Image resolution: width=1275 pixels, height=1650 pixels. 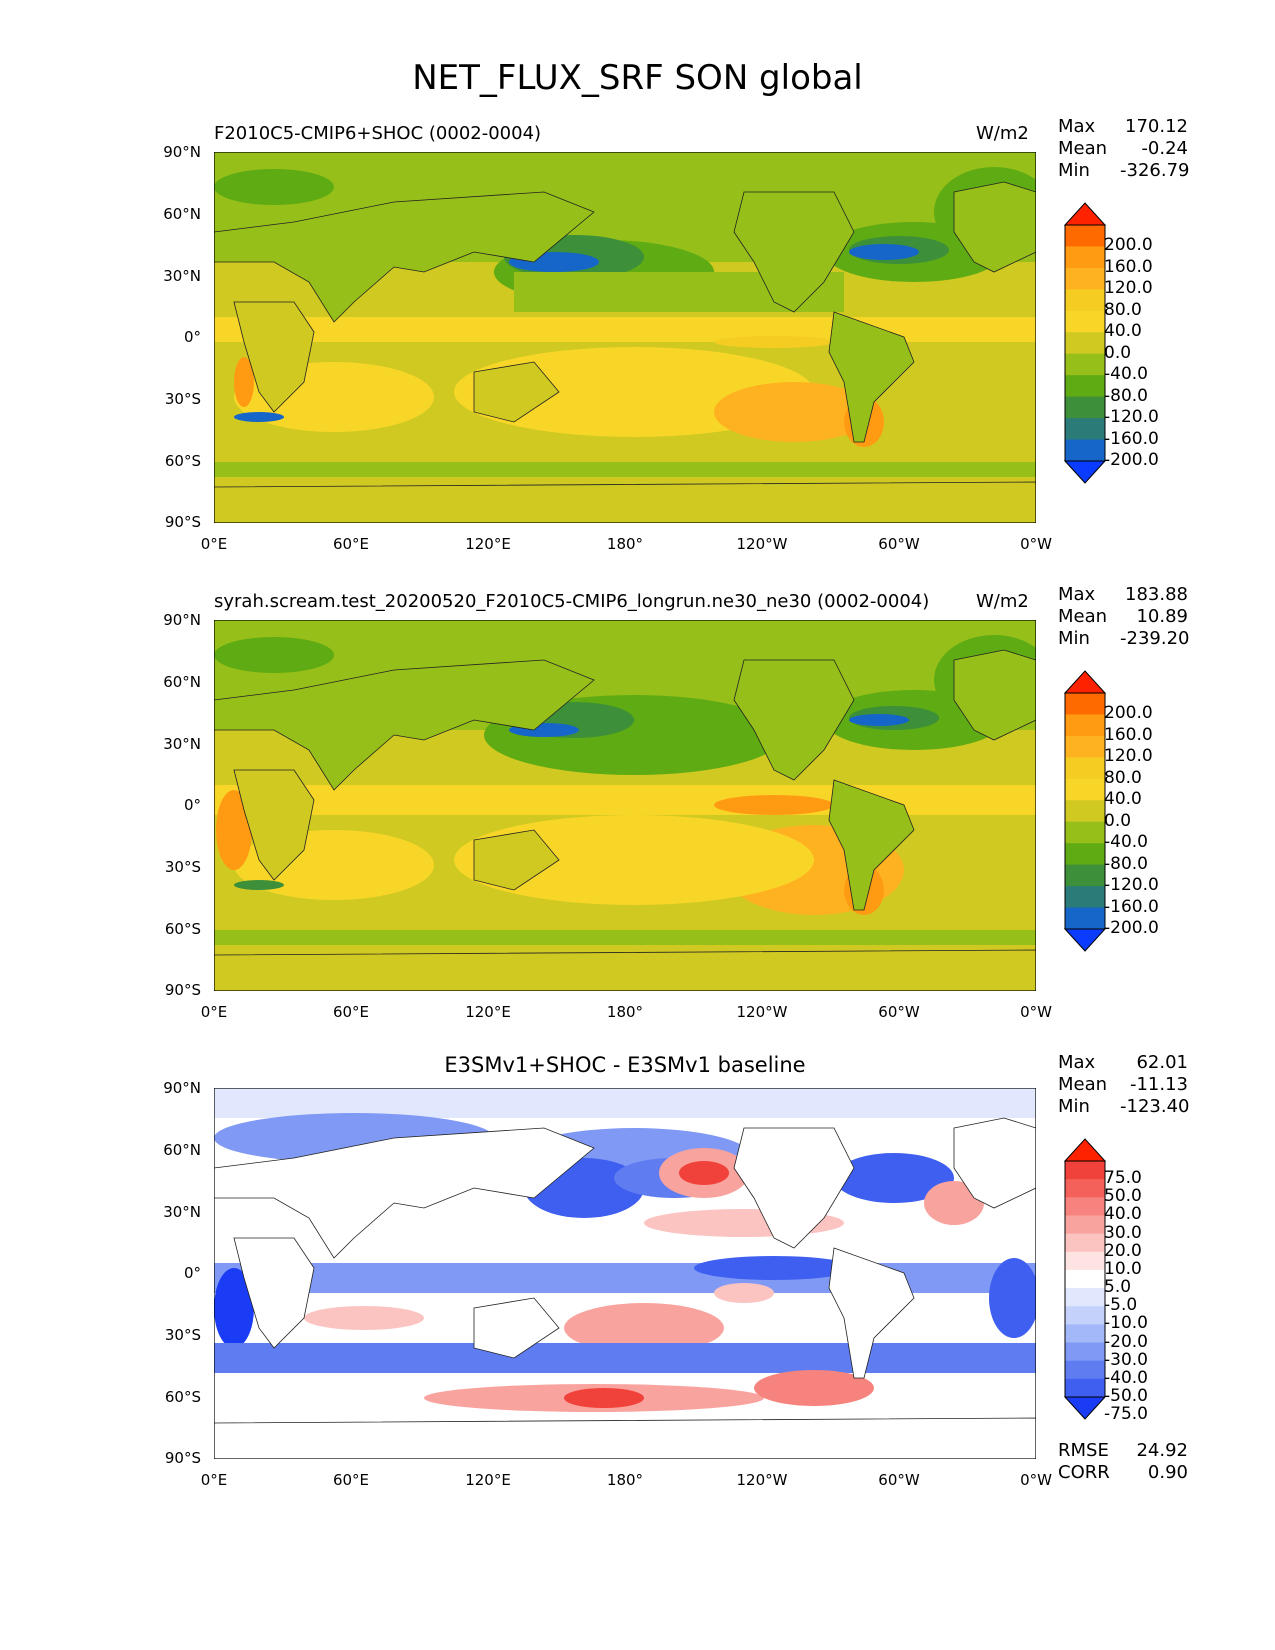 I want to click on colorbar-tick-label: -50.0, so click(x=1126, y=1396).